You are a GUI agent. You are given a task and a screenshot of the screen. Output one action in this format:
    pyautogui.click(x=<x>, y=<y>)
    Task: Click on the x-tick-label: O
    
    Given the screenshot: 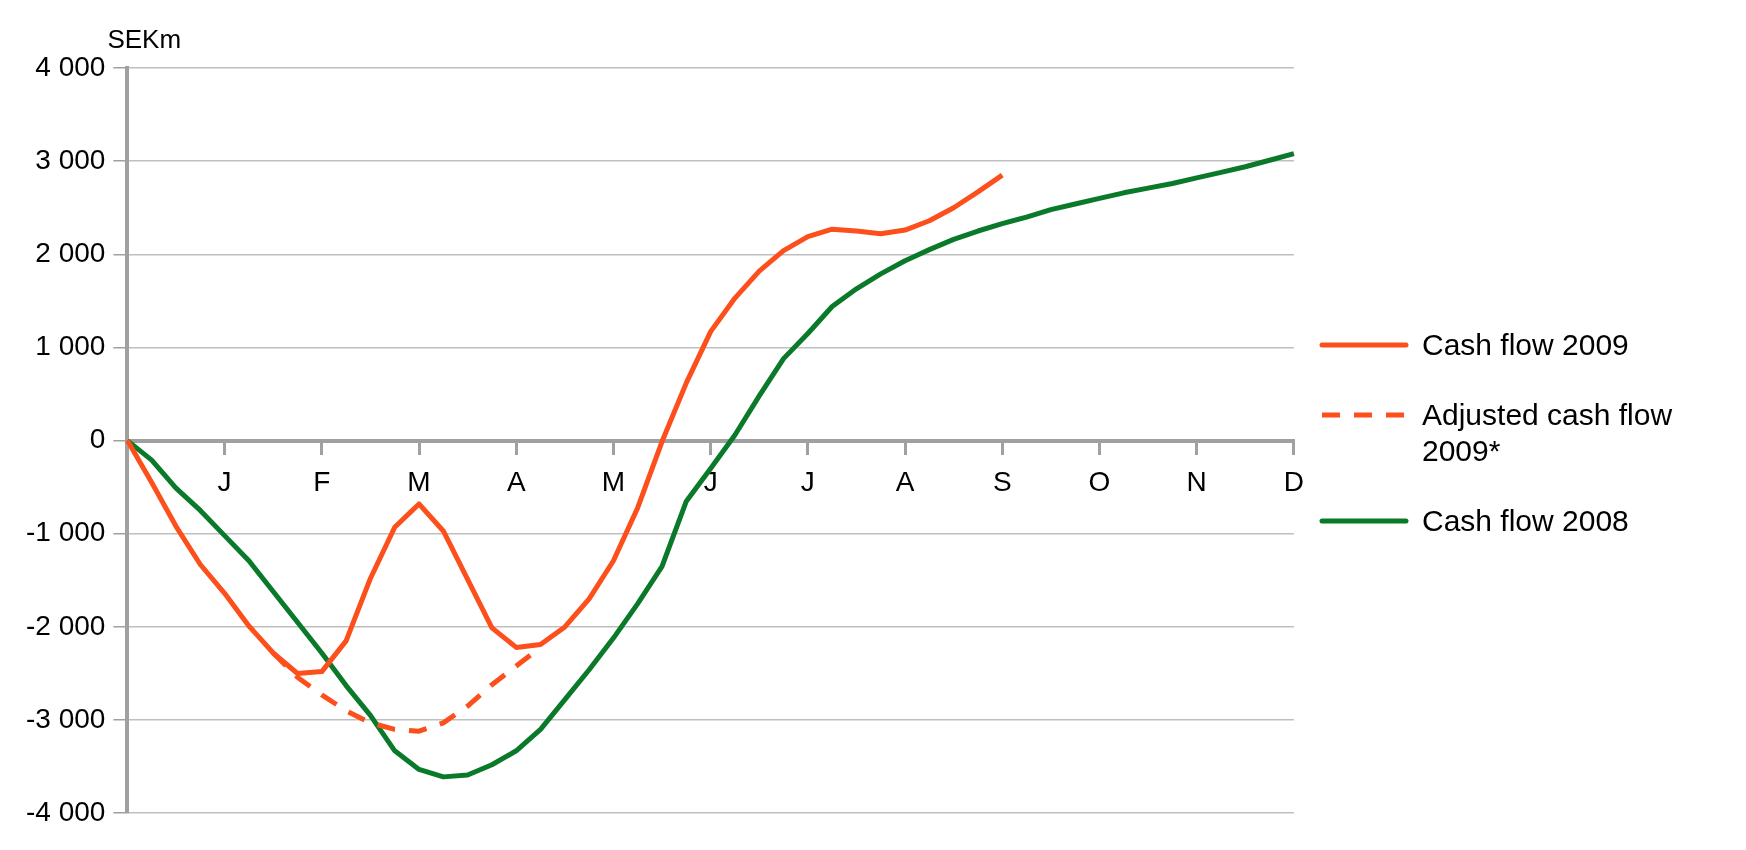 What is the action you would take?
    pyautogui.click(x=1099, y=482)
    